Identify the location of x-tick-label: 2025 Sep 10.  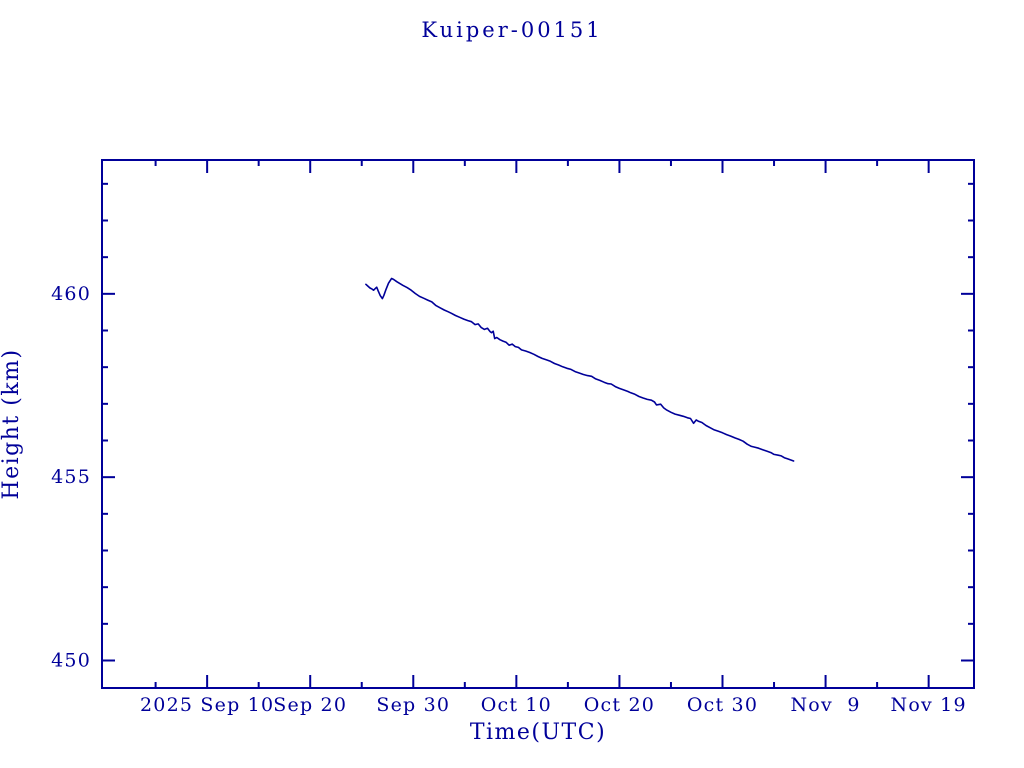
(207, 705).